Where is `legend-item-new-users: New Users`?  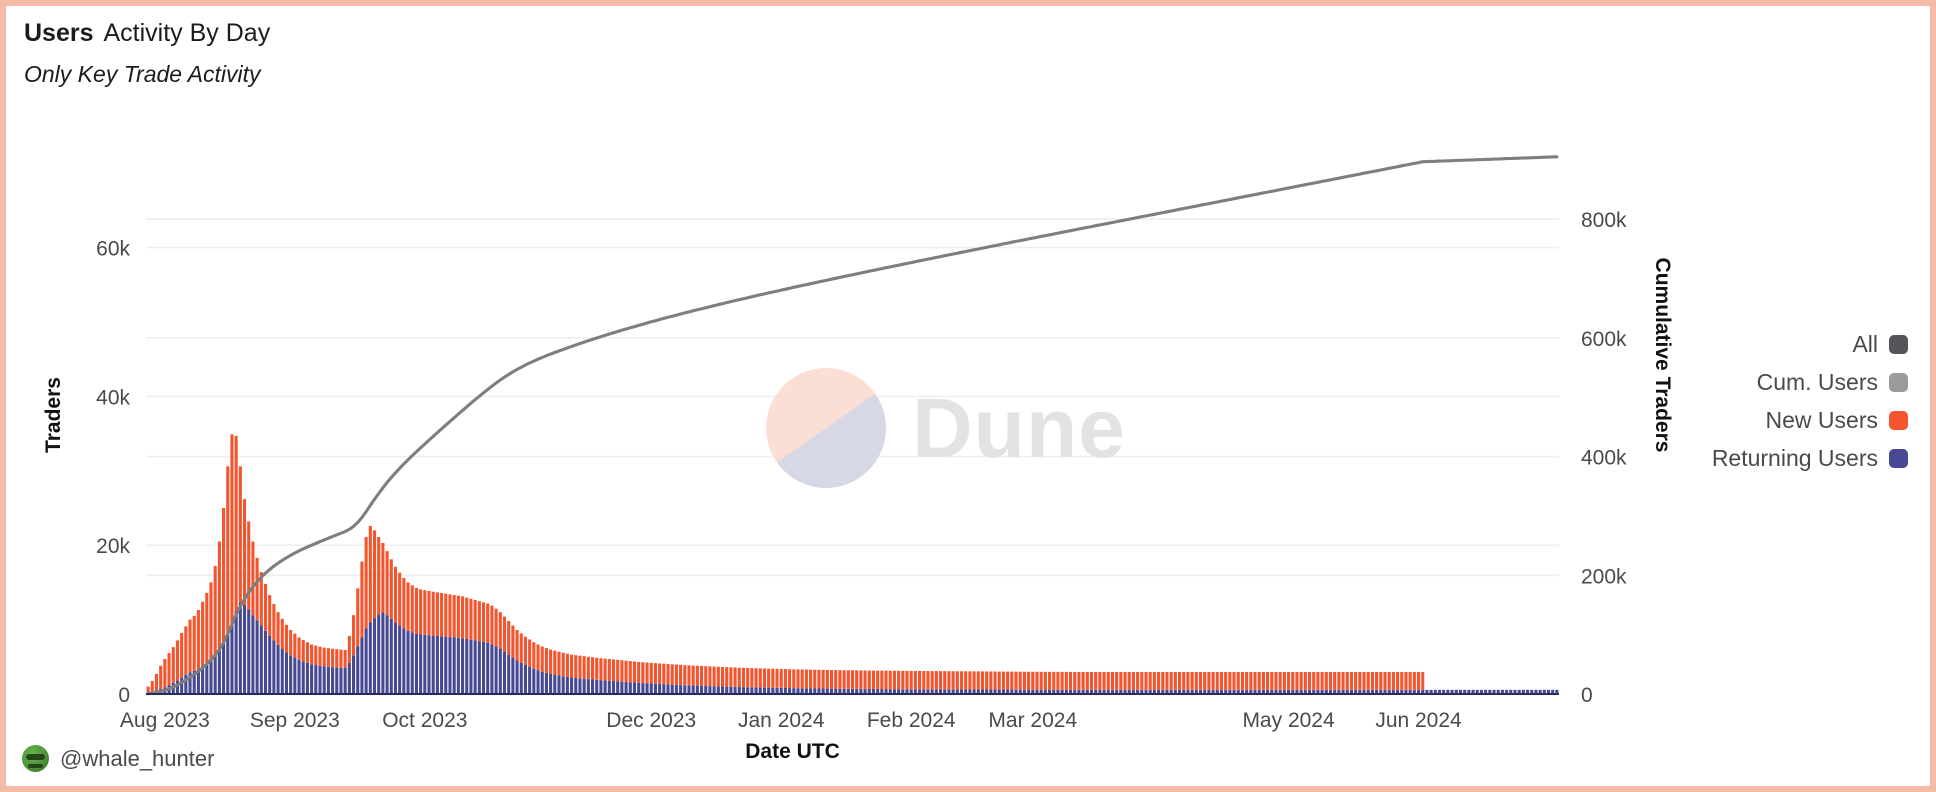 legend-item-new-users: New Users is located at coordinates (1810, 420).